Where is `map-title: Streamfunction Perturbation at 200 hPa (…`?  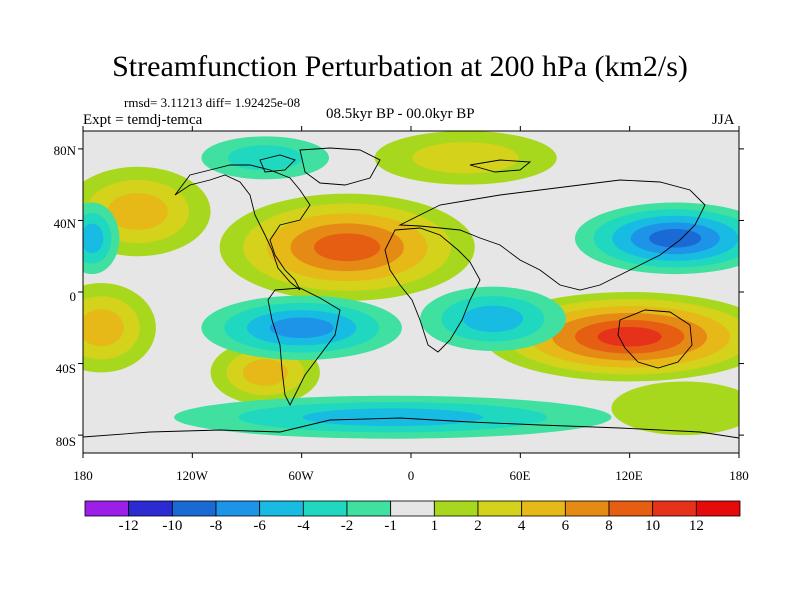 map-title: Streamfunction Perturbation at 200 hPa (… is located at coordinates (400, 66).